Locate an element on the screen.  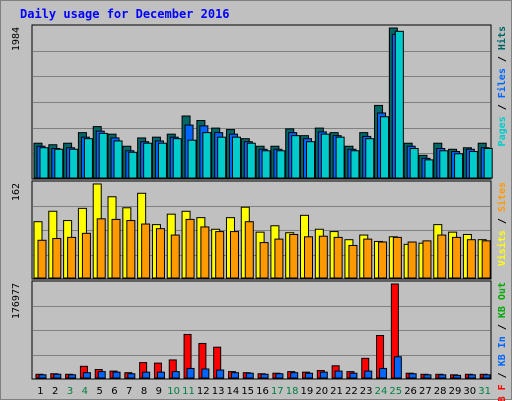
day-label: 18 is located at coordinates (292, 391).